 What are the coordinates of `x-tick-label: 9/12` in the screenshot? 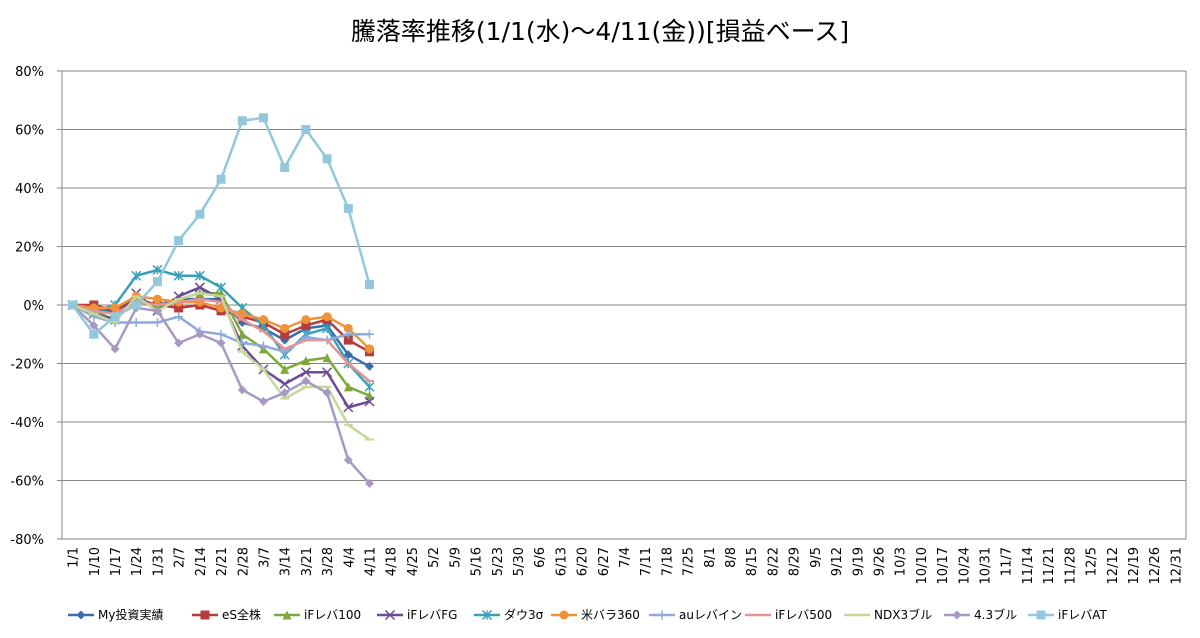 It's located at (837, 561).